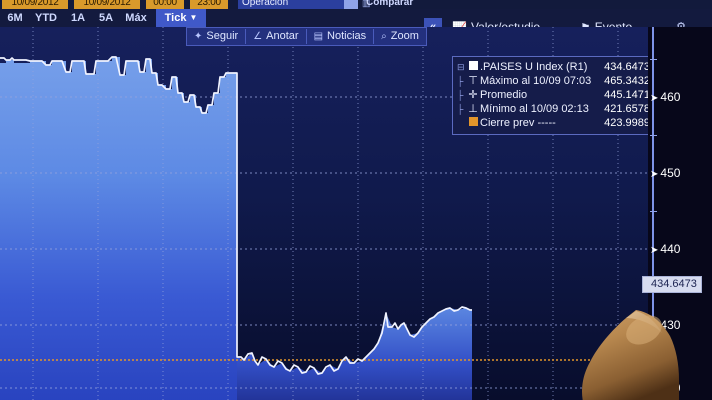  I want to click on legend-value-promedio: 445.1471, so click(626, 95).